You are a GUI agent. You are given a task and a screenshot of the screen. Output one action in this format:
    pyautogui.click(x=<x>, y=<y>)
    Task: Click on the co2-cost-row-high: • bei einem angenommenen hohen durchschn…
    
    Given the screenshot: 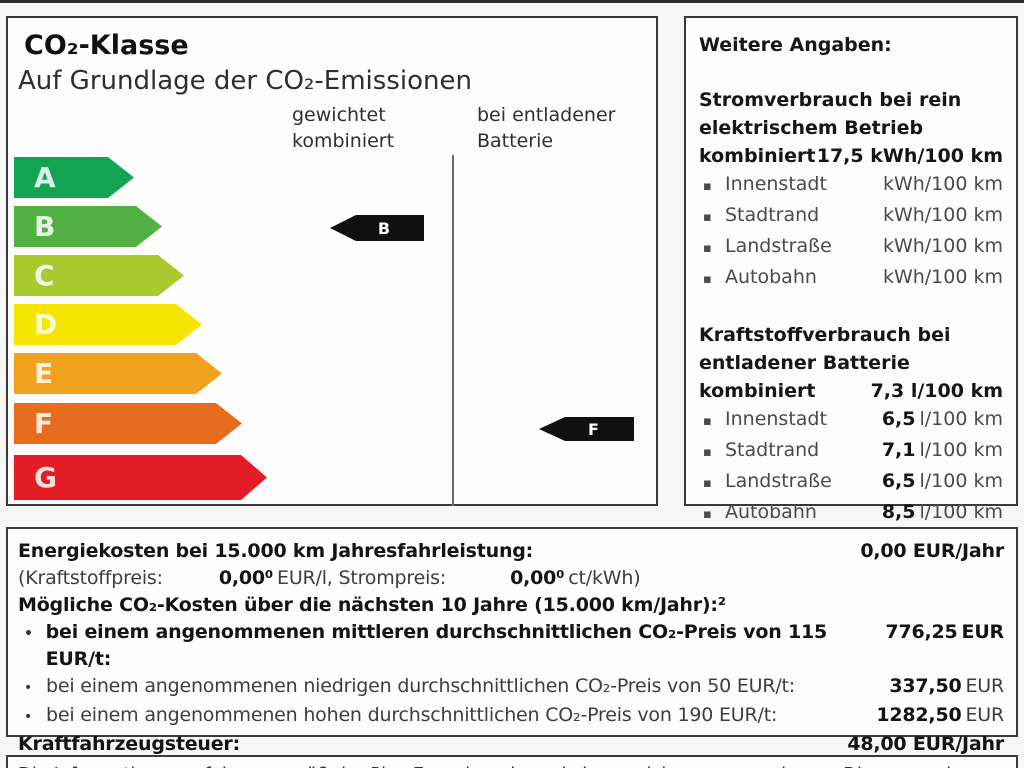 What is the action you would take?
    pyautogui.click(x=511, y=716)
    